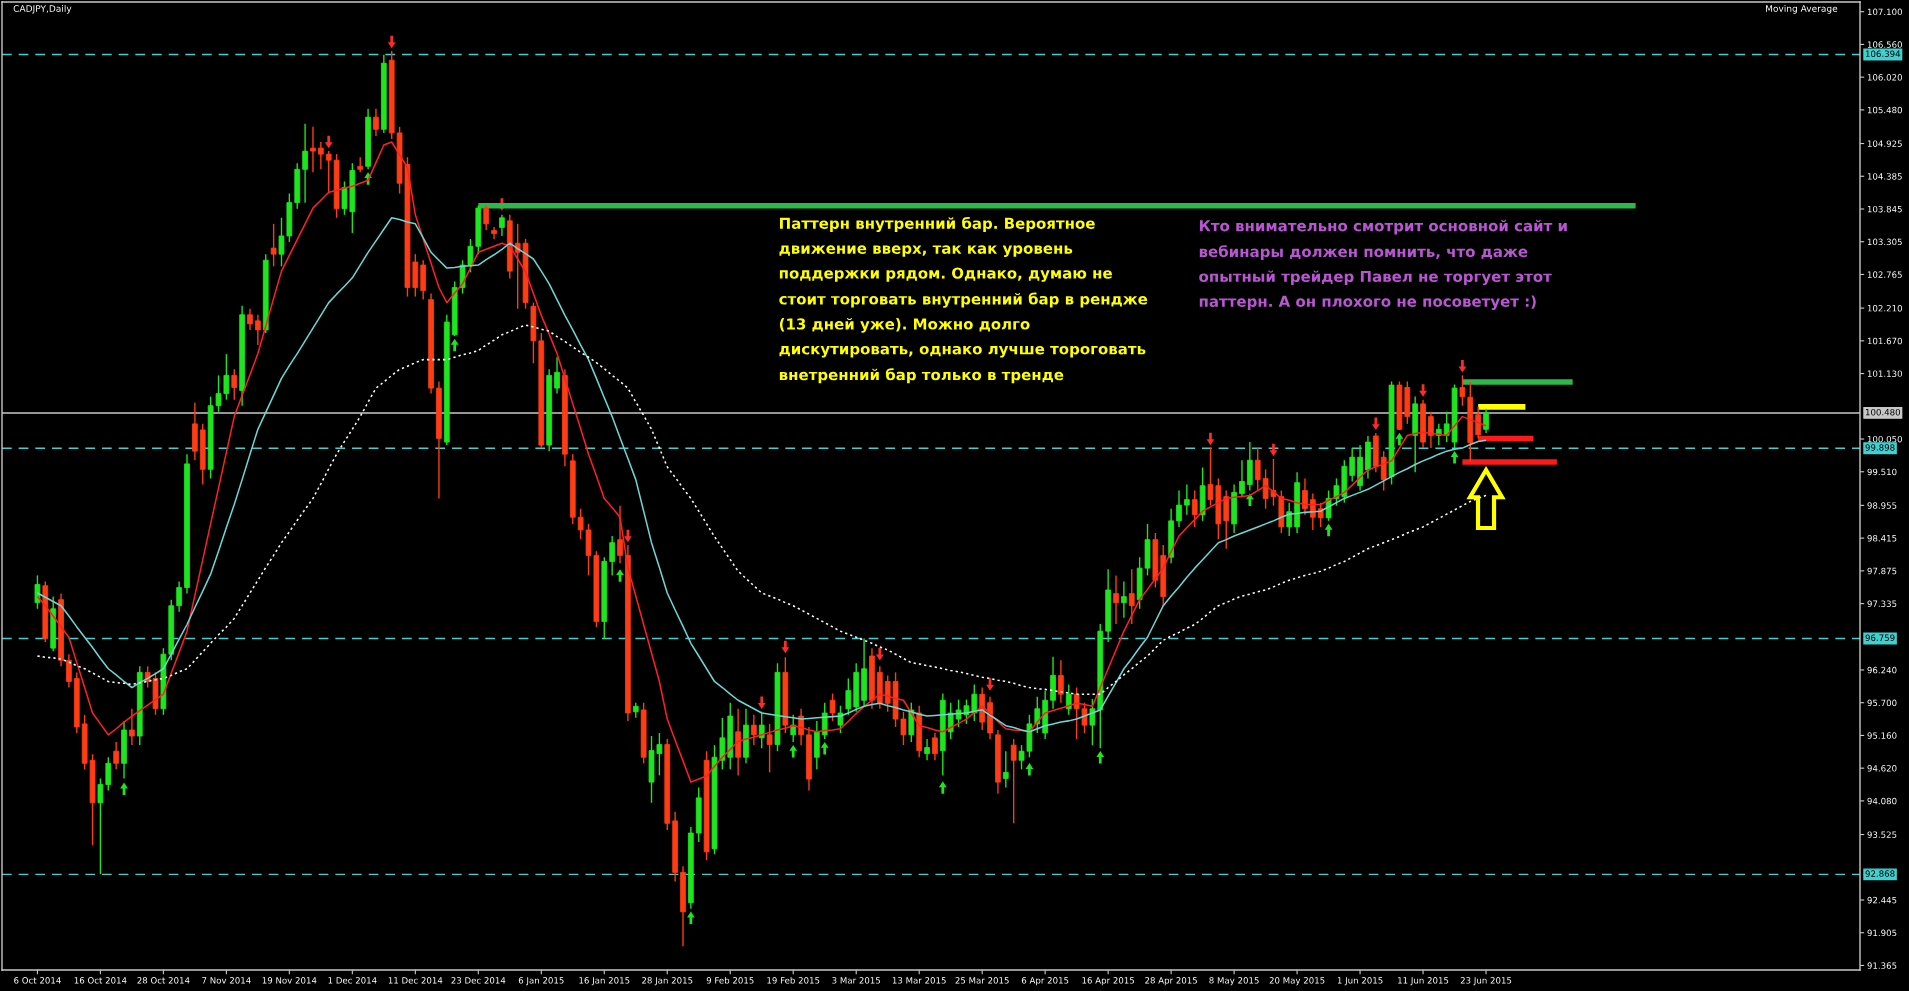  What do you see at coordinates (1884, 341) in the screenshot?
I see `y-tick-label: 101.670` at bounding box center [1884, 341].